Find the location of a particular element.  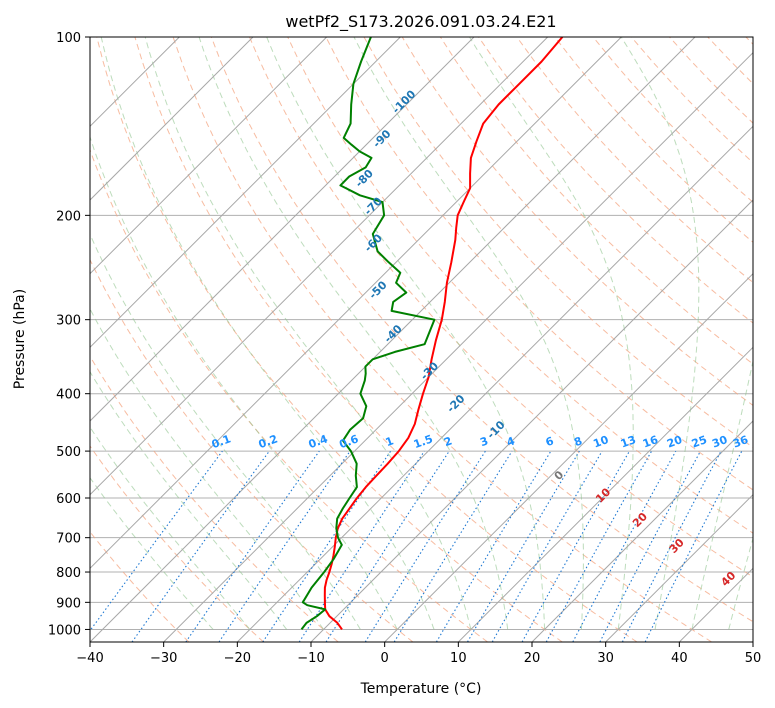

mixing-ratio-label: 4 is located at coordinates (511, 441).